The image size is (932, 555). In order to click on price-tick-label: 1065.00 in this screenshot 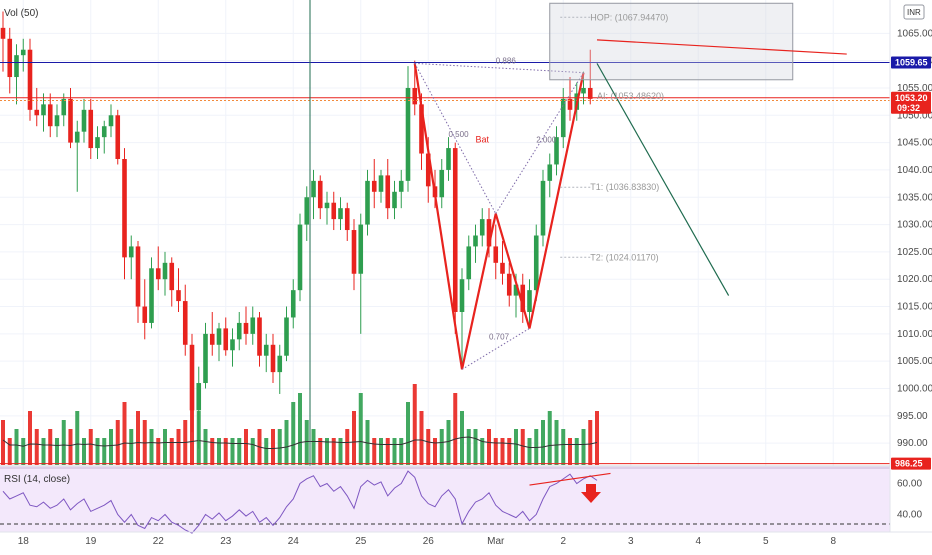, I will do `click(914, 33)`.